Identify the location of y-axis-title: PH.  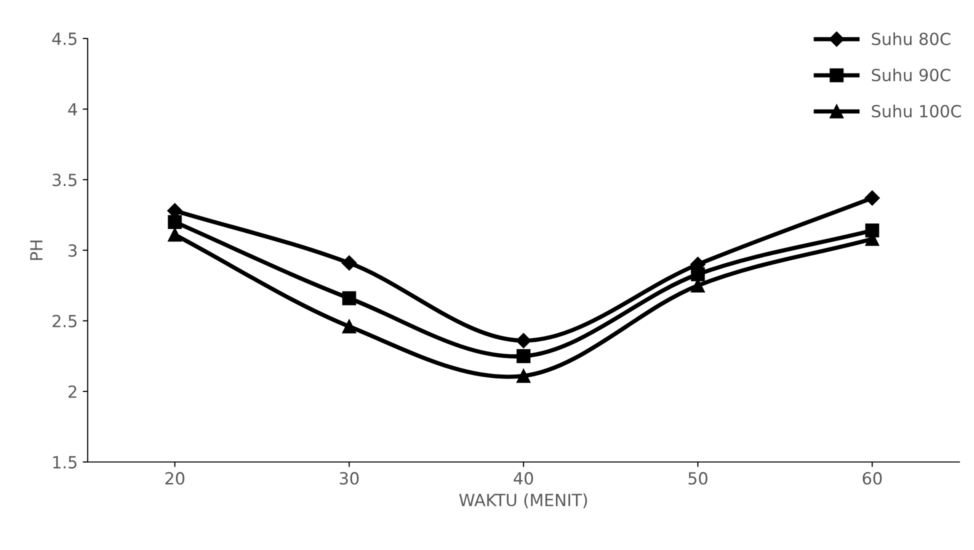
(36, 250).